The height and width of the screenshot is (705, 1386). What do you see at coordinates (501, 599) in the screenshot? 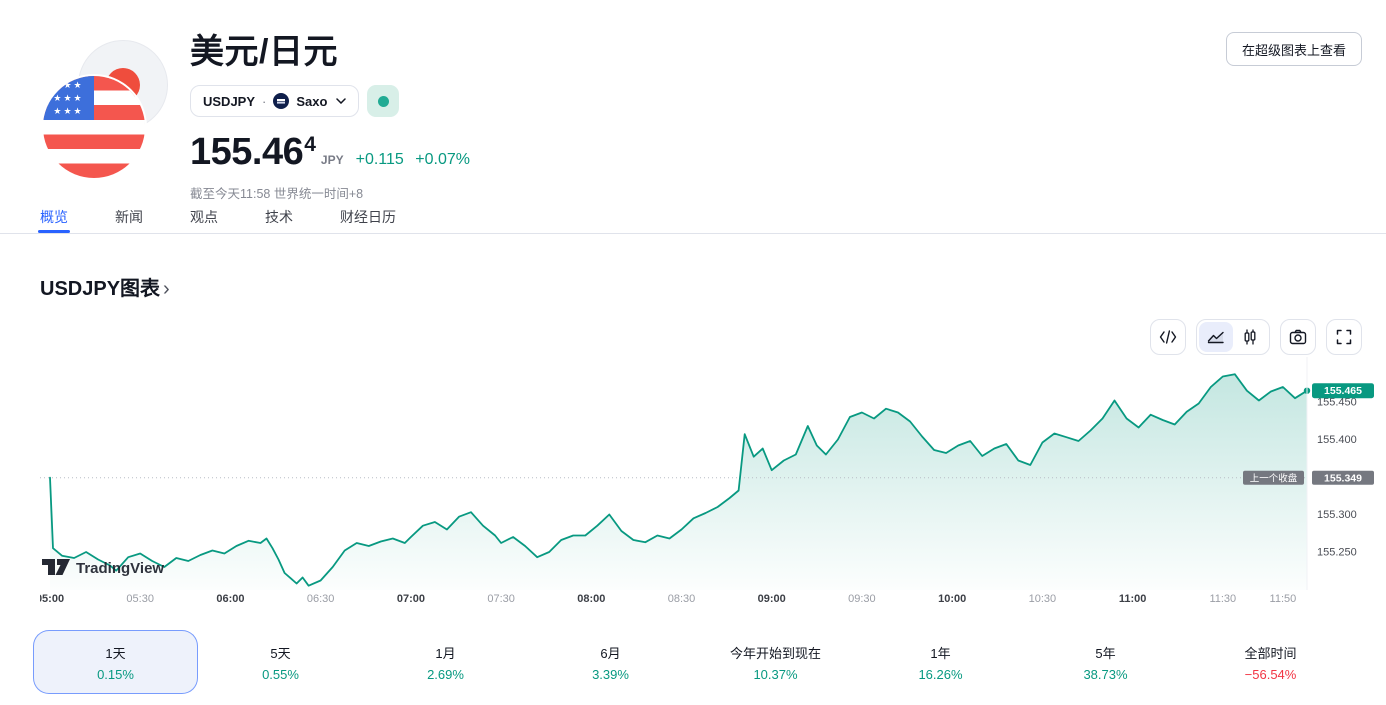
I see `x-axis-tick: 07:30` at bounding box center [501, 599].